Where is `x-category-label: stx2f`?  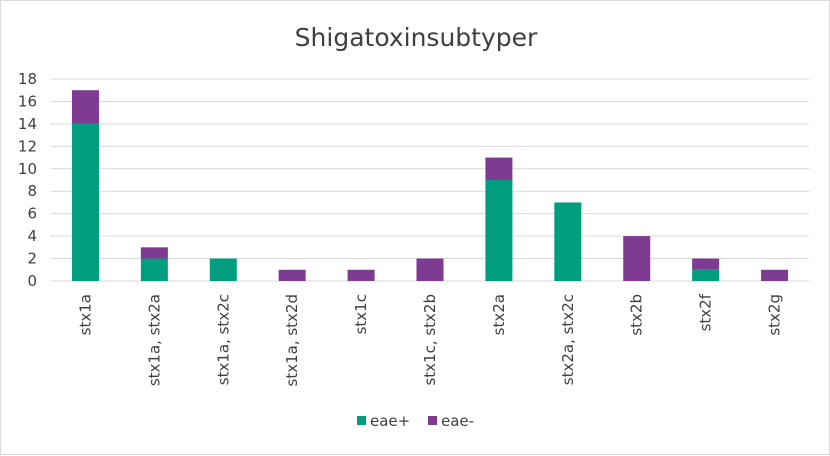
x-category-label: stx2f is located at coordinates (706, 312).